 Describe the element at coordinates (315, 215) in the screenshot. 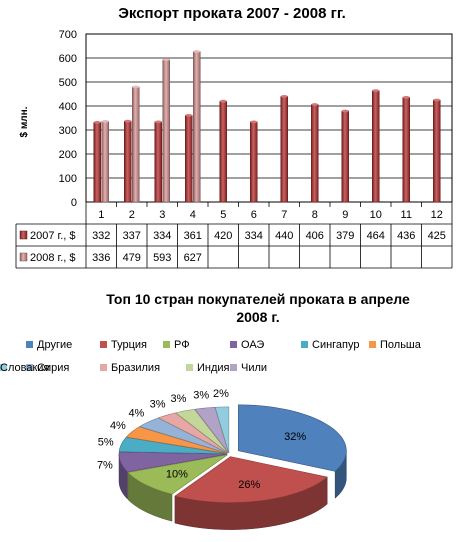

I see `bar-x-tick-label: 8` at that location.